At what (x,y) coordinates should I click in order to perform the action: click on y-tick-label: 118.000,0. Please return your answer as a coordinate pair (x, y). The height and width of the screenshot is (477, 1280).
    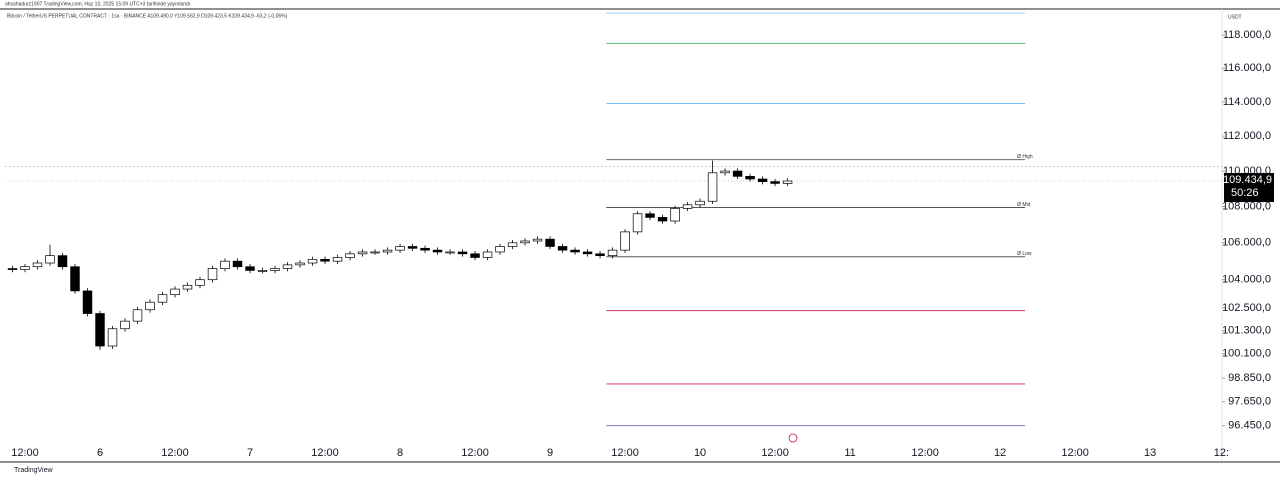
    Looking at the image, I should click on (1247, 35).